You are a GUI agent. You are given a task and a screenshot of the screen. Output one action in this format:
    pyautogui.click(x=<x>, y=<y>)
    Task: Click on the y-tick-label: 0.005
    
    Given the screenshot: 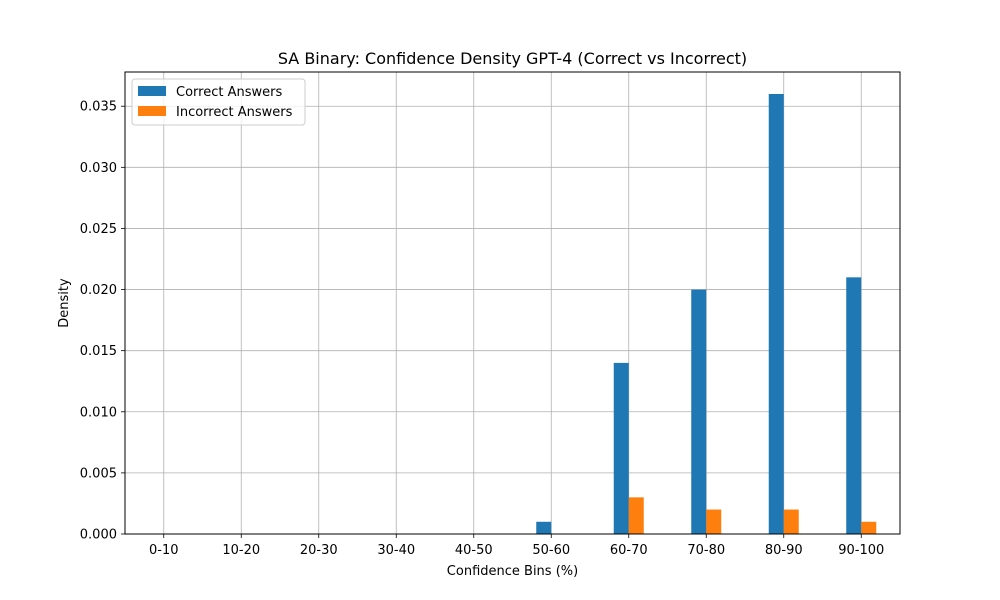 What is the action you would take?
    pyautogui.click(x=98, y=473)
    